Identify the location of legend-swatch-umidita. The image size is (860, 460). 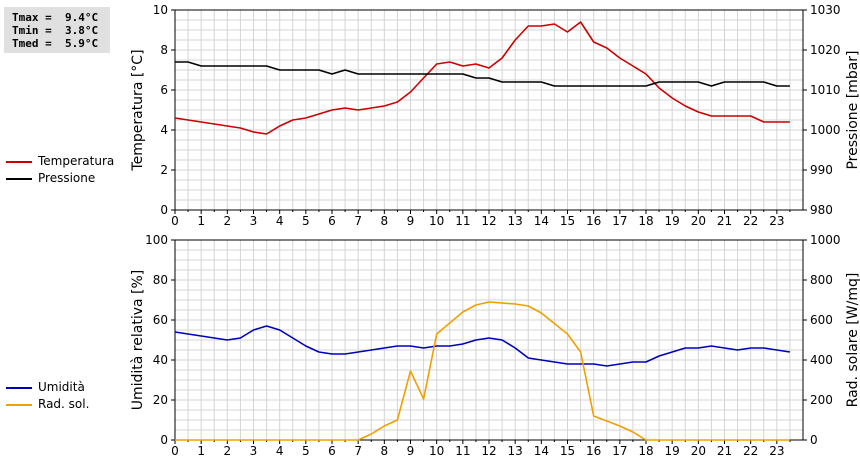
(19, 388).